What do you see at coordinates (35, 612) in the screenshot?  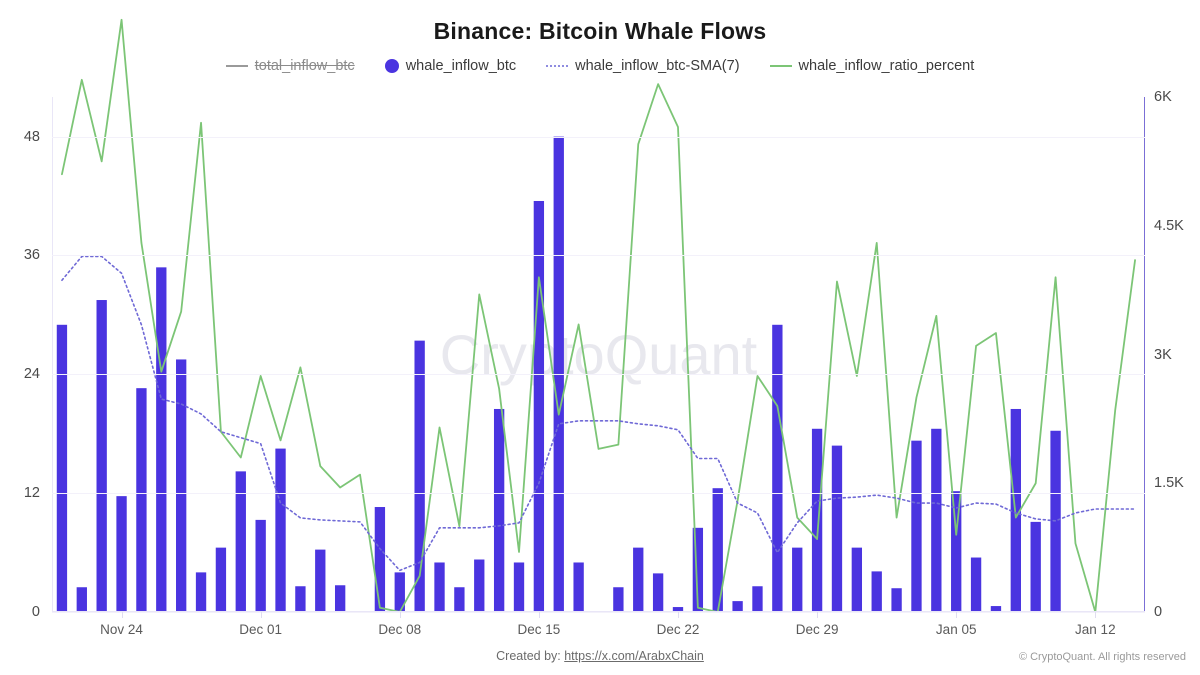 I see `y-axis-left-tick-label: 0` at bounding box center [35, 612].